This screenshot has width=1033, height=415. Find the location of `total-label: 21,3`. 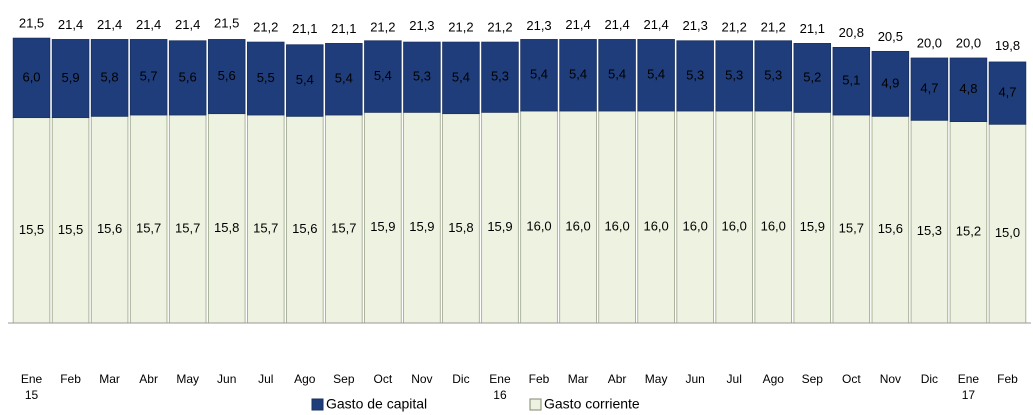

total-label: 21,3 is located at coordinates (695, 25).